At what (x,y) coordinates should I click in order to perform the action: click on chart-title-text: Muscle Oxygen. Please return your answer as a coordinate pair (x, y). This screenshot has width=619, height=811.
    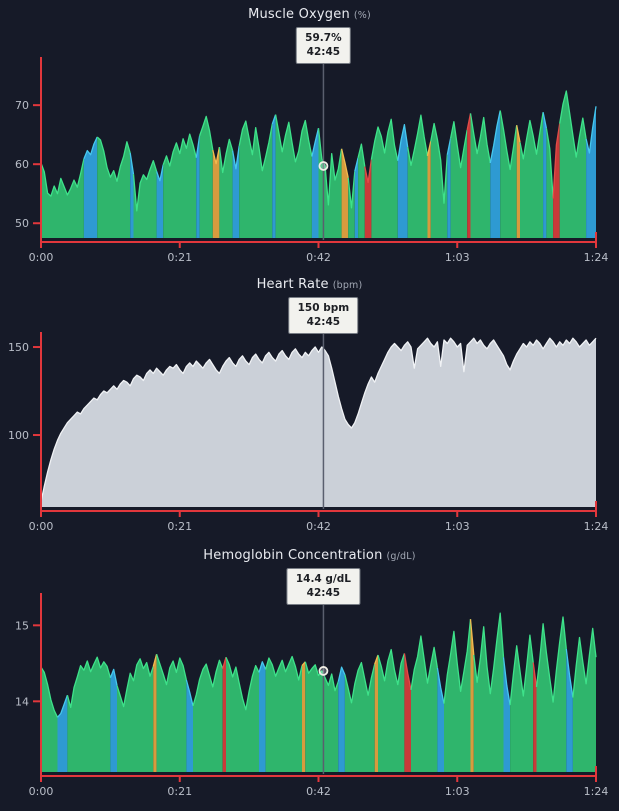
    Looking at the image, I should click on (299, 14).